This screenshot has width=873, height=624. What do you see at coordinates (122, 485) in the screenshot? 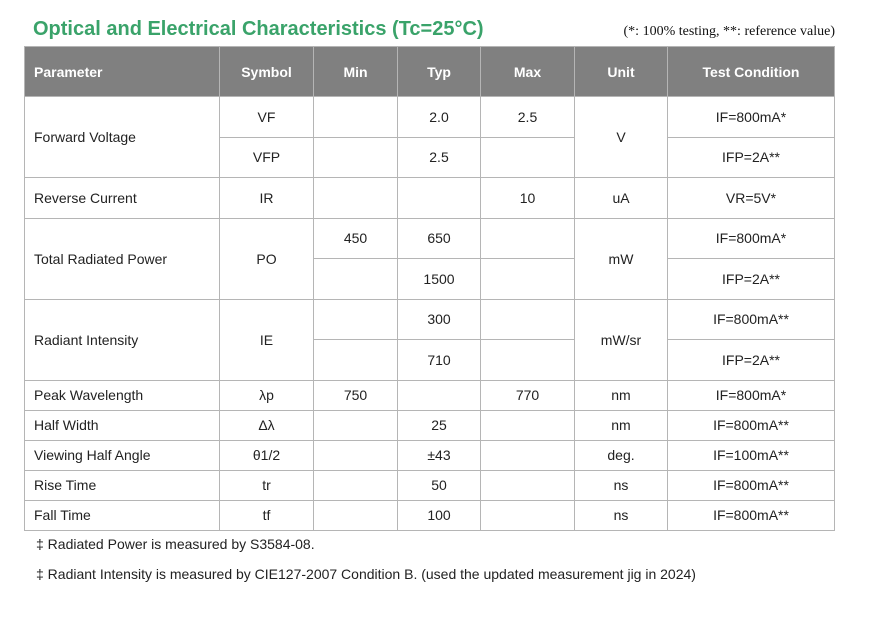
I see `param-cell: Rise Time` at bounding box center [122, 485].